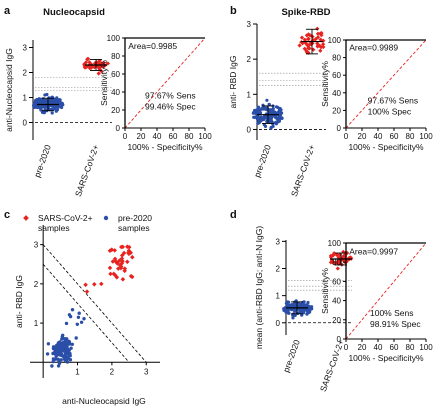 The image size is (440, 409). Describe the element at coordinates (394, 136) in the screenshot. I see `roc-x-tick-label-b-roc-60: 60` at that location.